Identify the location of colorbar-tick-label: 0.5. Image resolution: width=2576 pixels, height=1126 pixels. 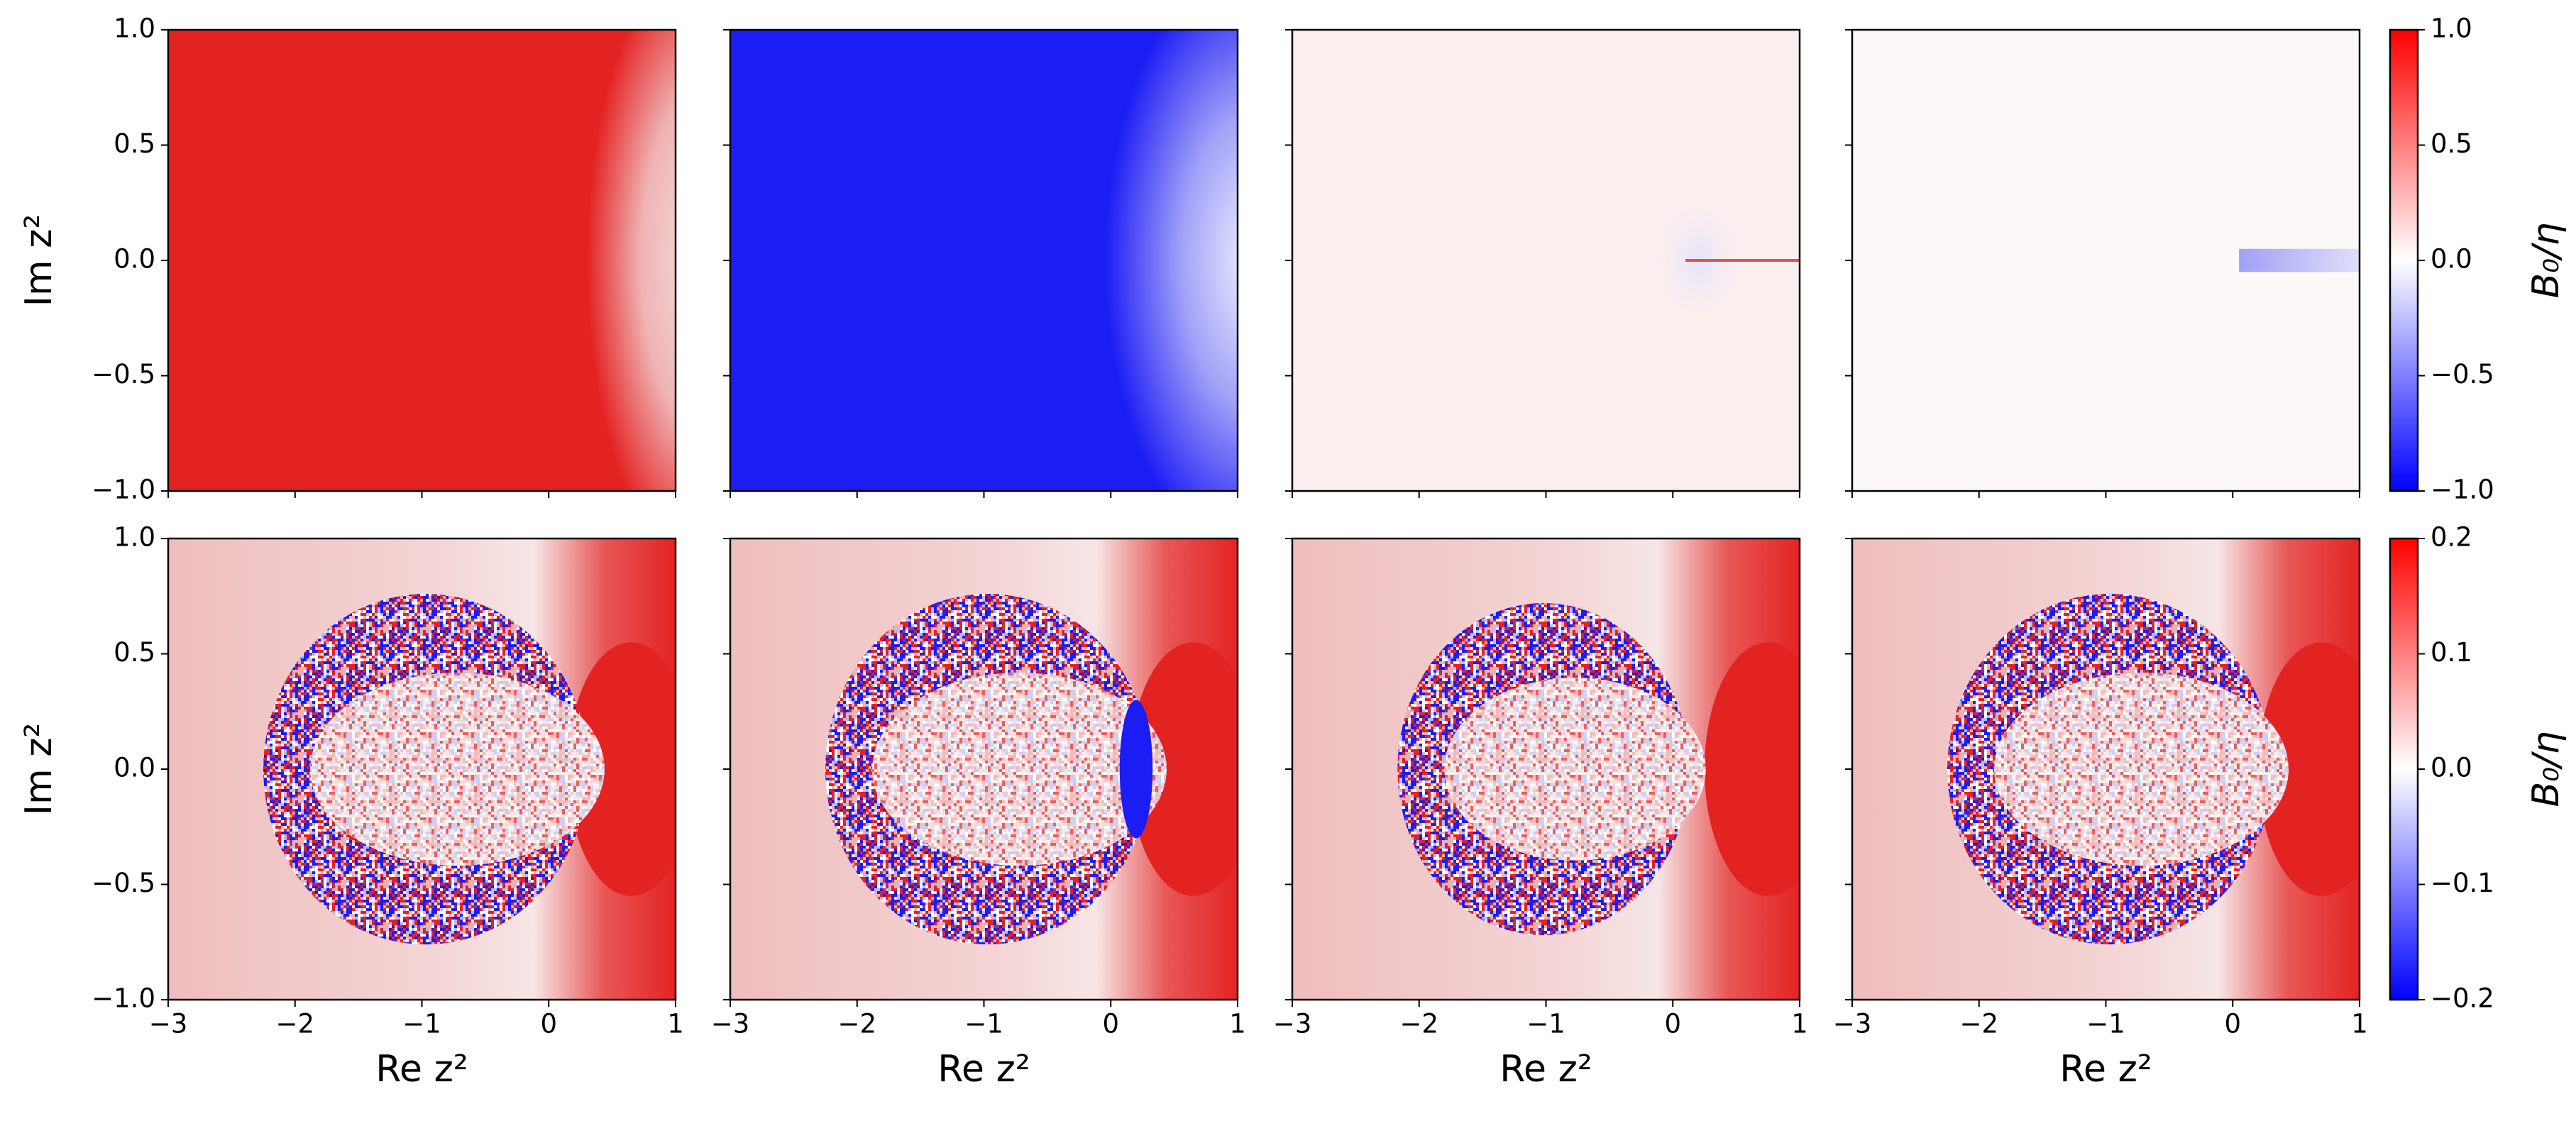
(2451, 143).